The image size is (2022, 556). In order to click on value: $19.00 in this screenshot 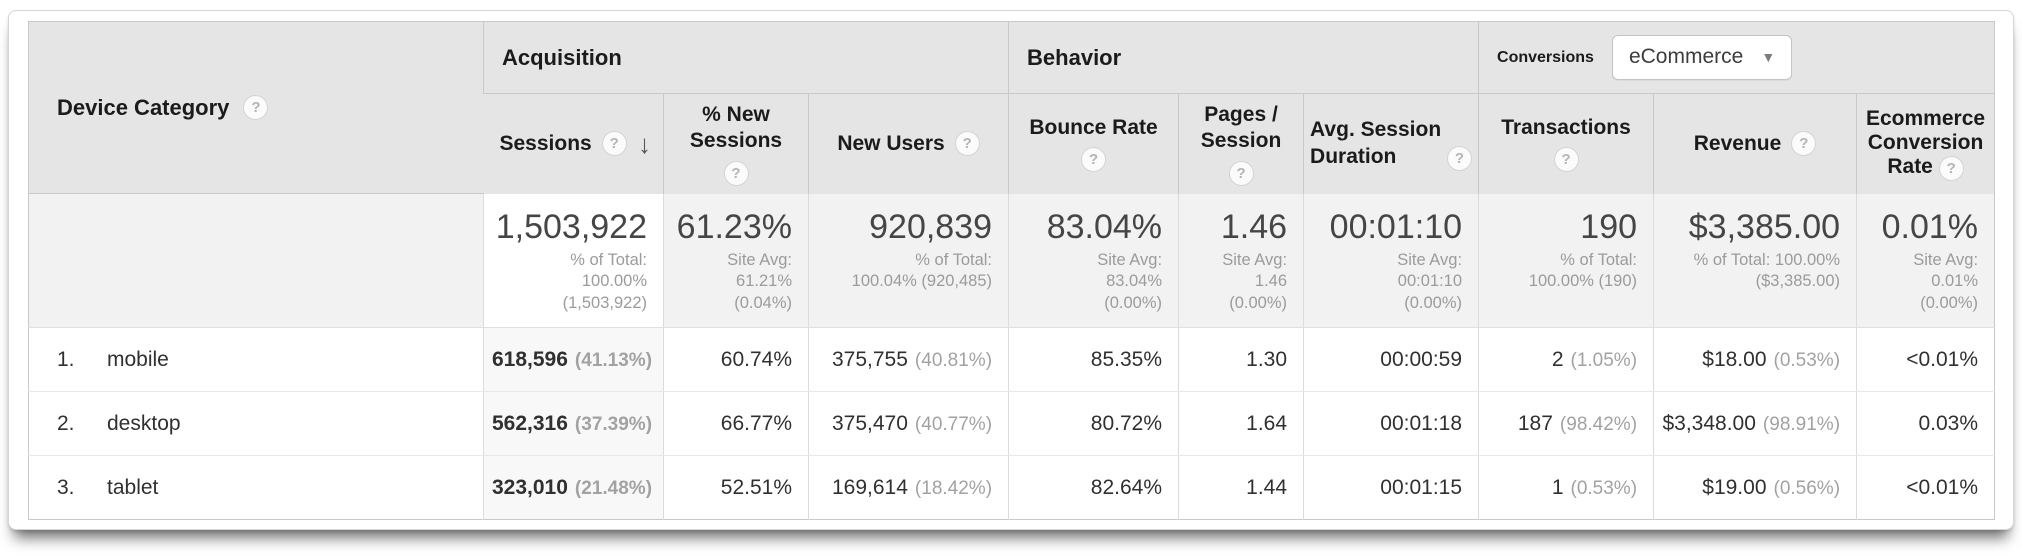, I will do `click(1734, 487)`.